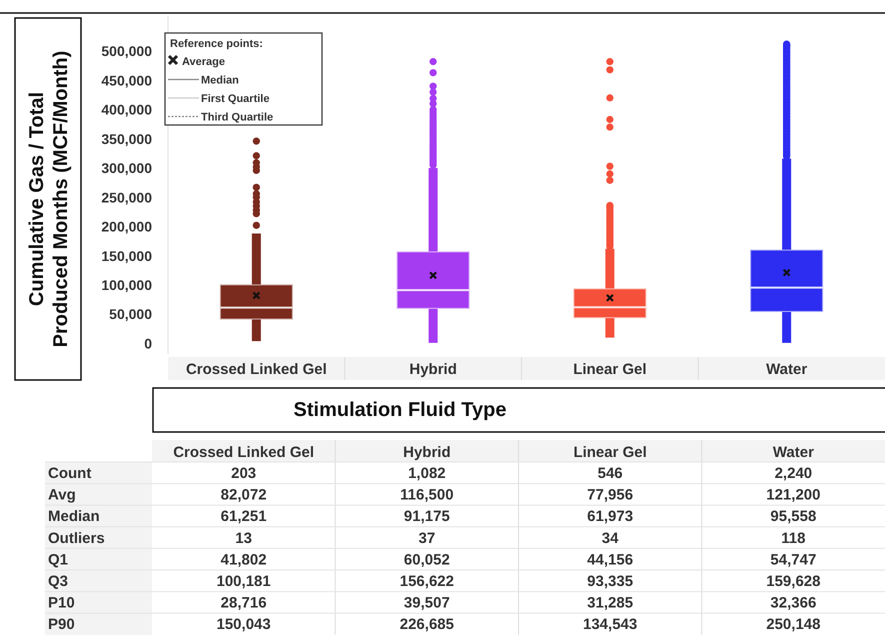  Describe the element at coordinates (793, 473) in the screenshot. I see `text: 2,240` at that location.